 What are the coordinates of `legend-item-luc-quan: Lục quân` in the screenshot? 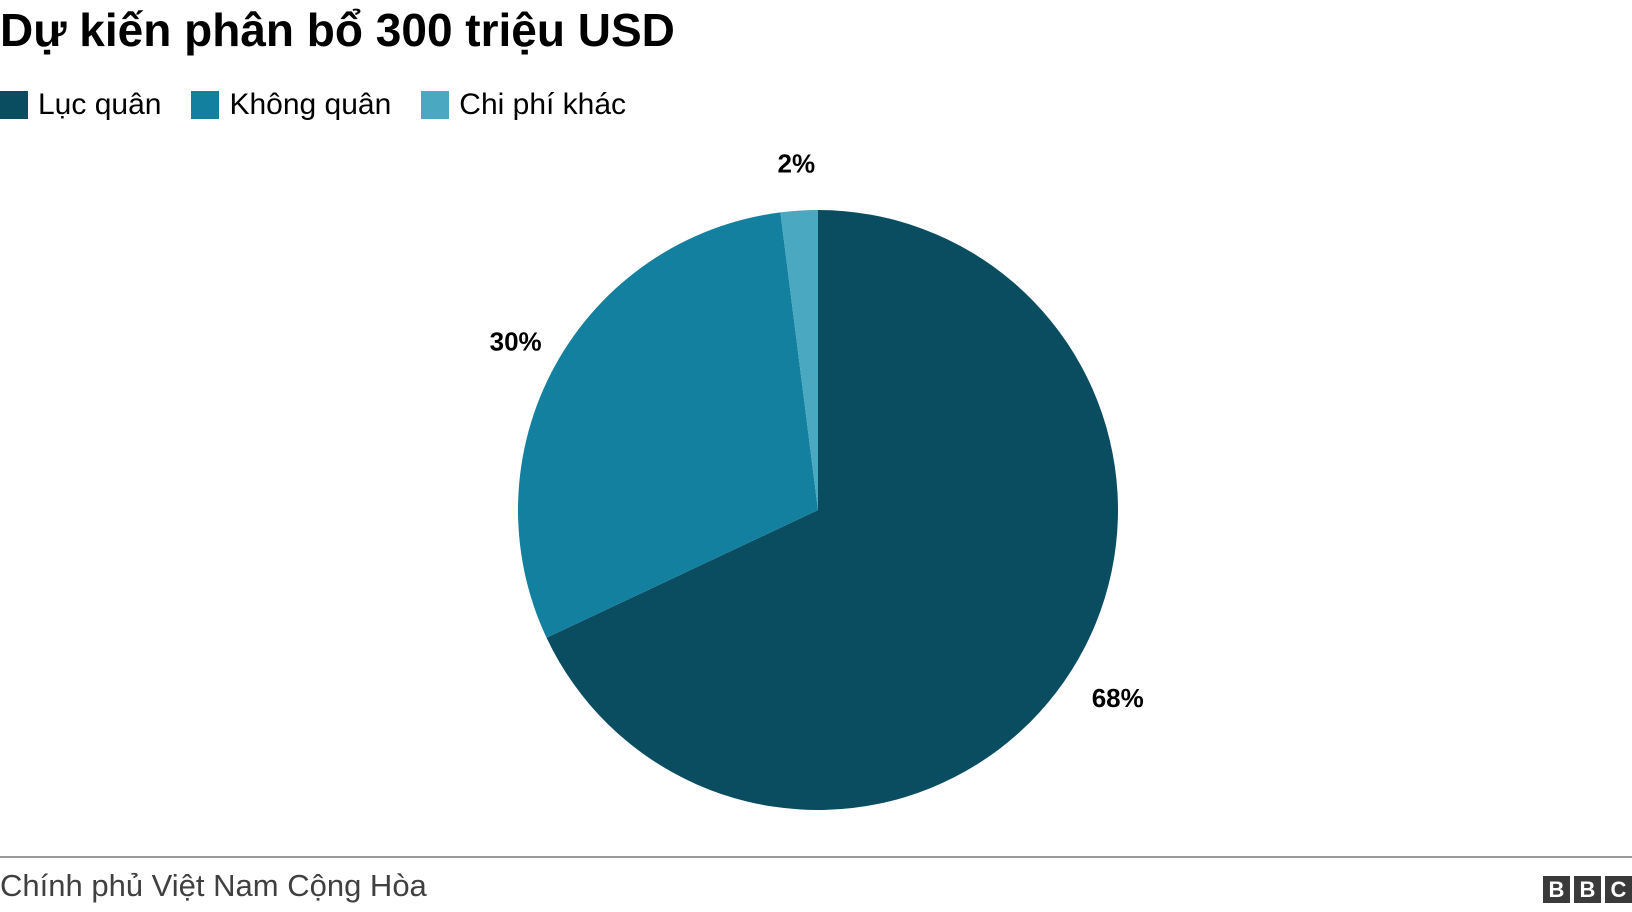 It's located at (80, 105).